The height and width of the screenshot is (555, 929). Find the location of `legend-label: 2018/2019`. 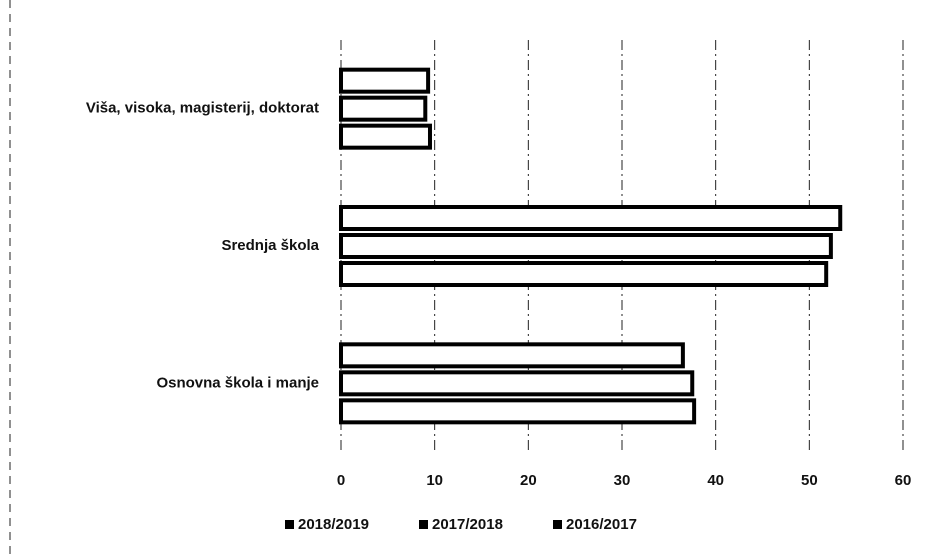

legend-label: 2018/2019 is located at coordinates (333, 524).